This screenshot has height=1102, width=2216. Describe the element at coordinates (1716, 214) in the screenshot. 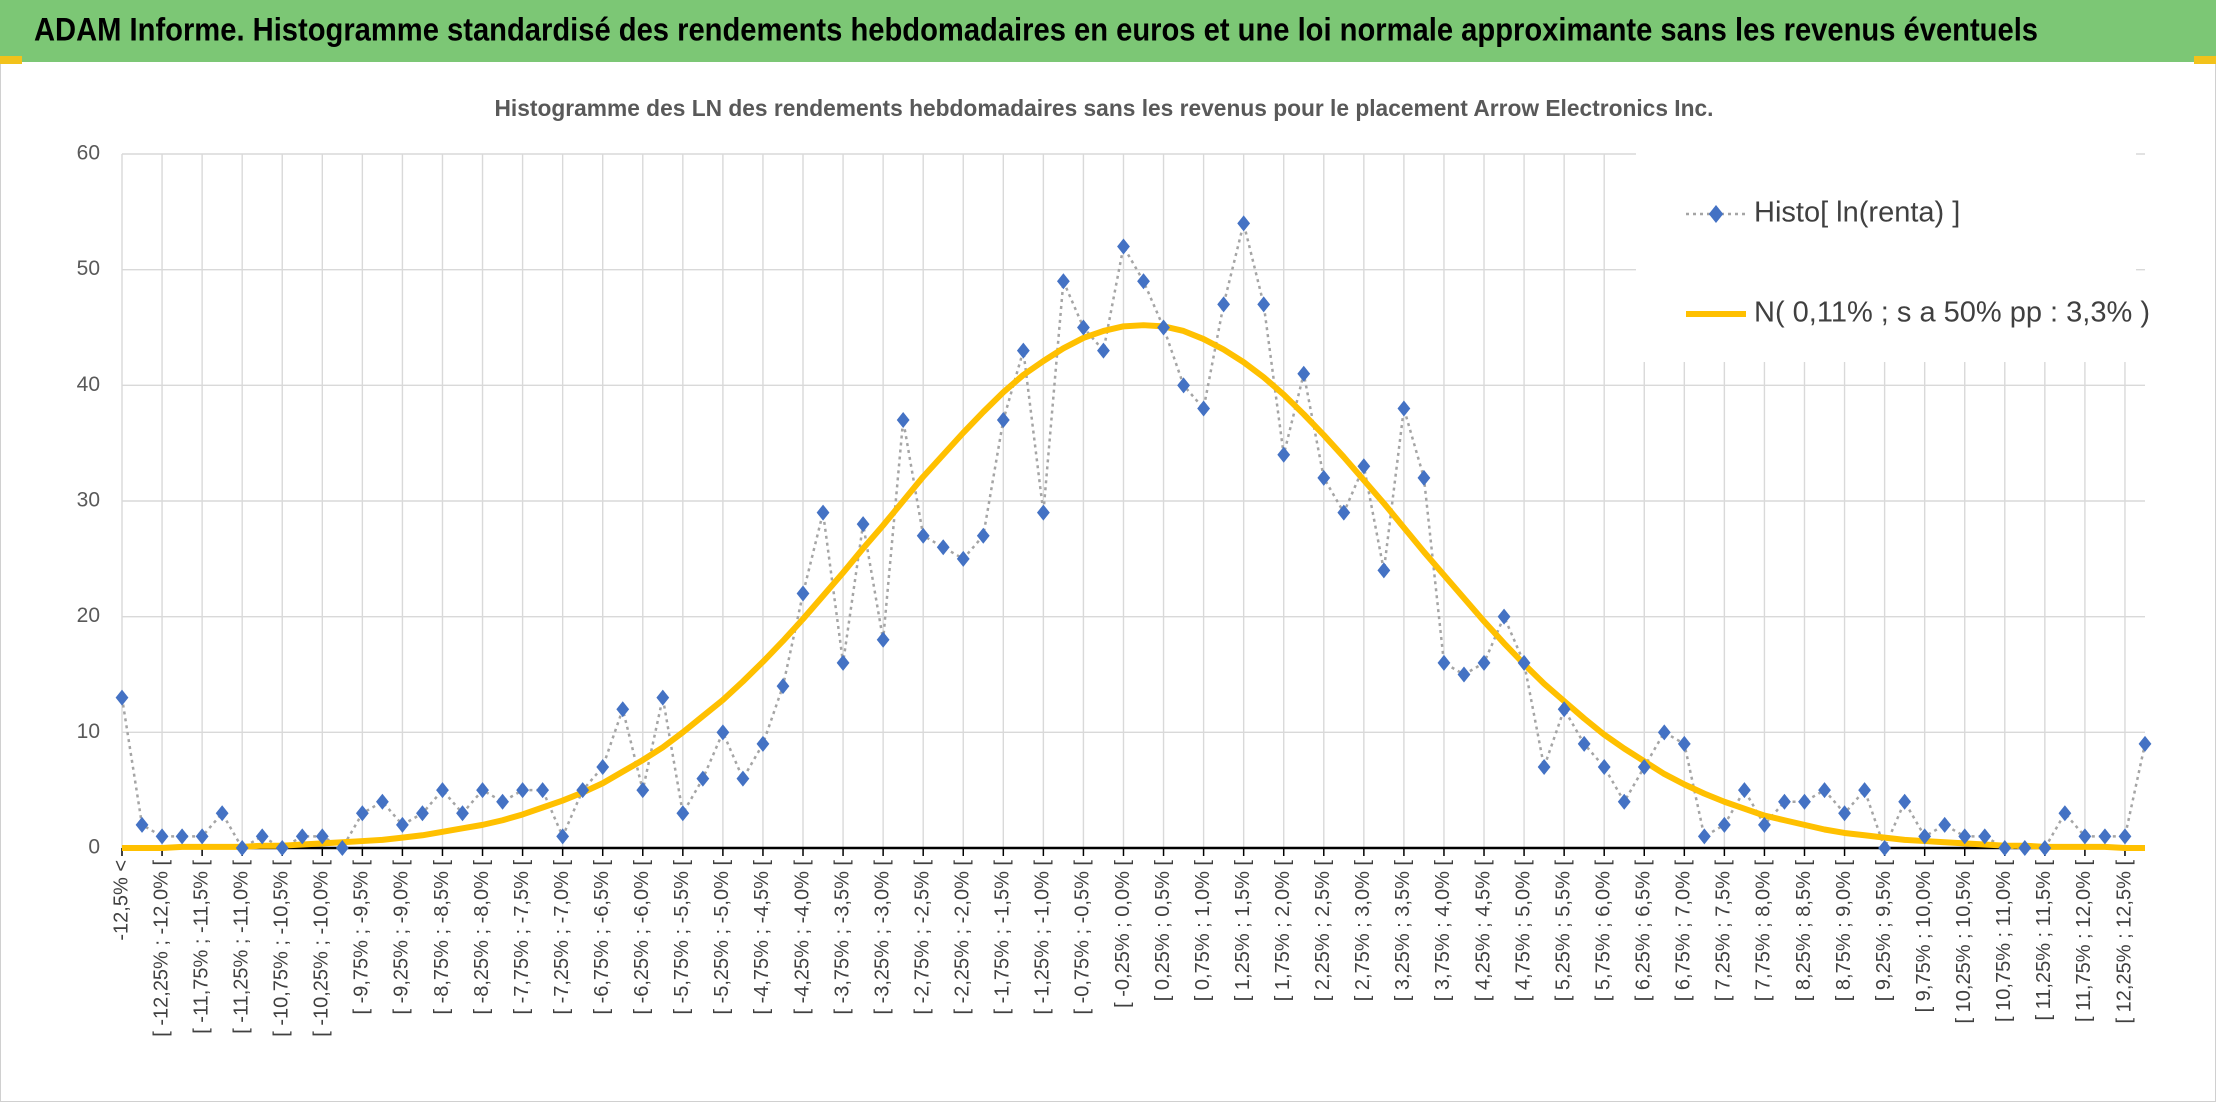

I see `legend-marker` at that location.